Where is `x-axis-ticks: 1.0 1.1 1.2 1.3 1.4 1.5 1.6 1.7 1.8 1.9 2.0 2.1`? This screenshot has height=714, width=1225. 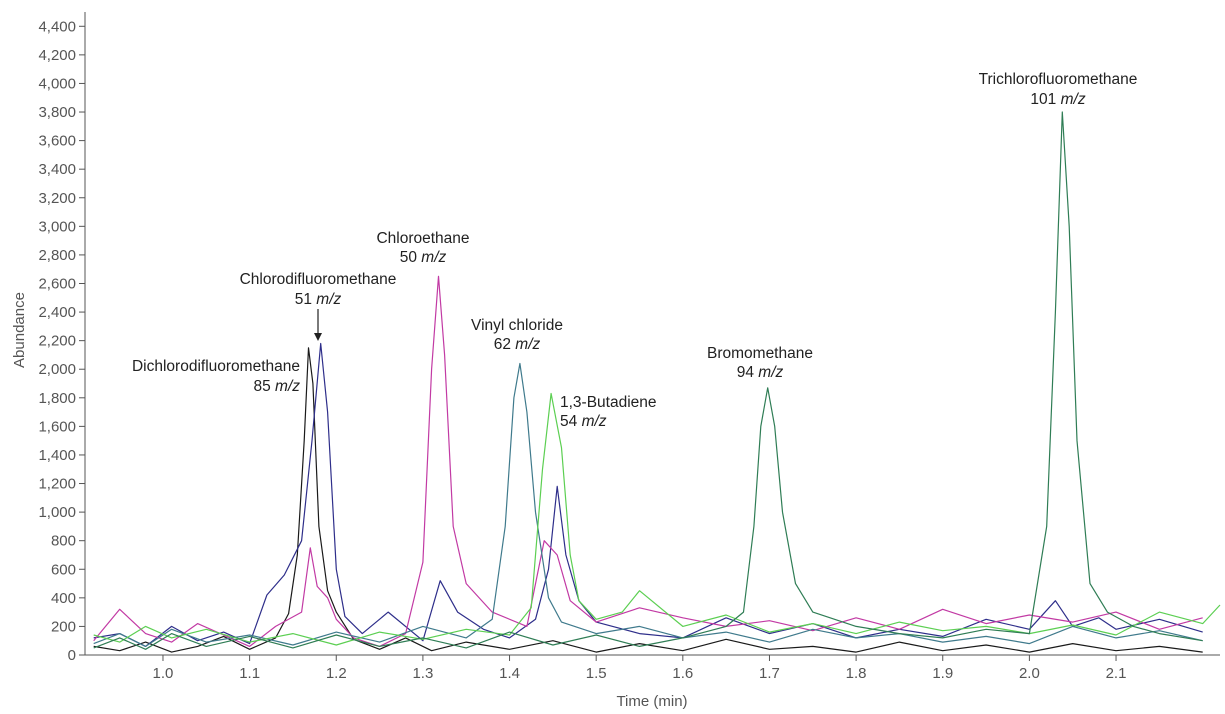 x-axis-ticks: 1.0 1.1 1.2 1.3 1.4 1.5 1.6 1.7 1.8 1.9 2.0 2.1 is located at coordinates (640, 668).